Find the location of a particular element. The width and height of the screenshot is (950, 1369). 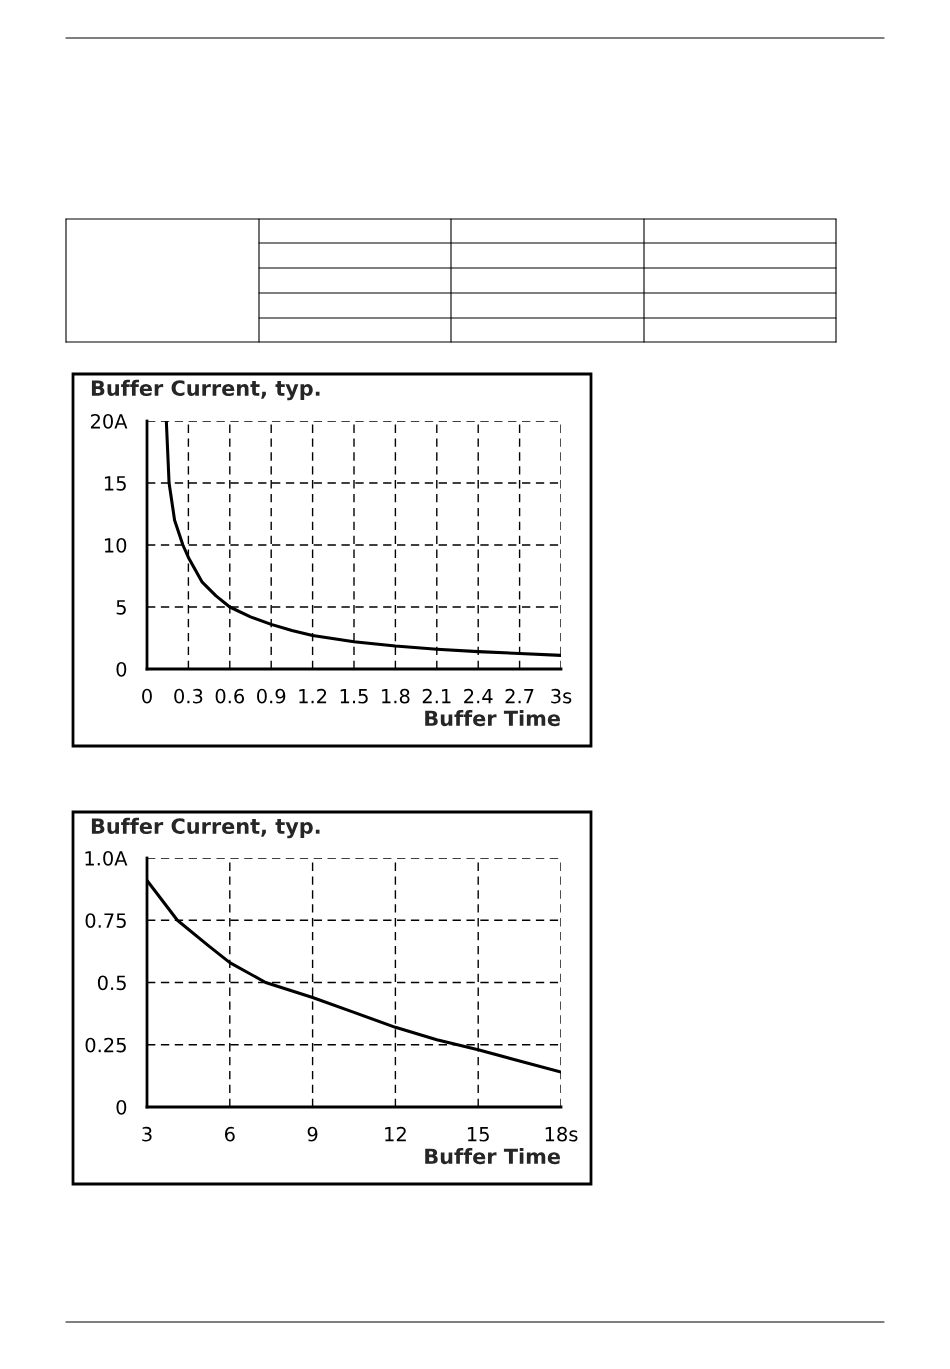

x-tick-label: 0.6 is located at coordinates (230, 696).